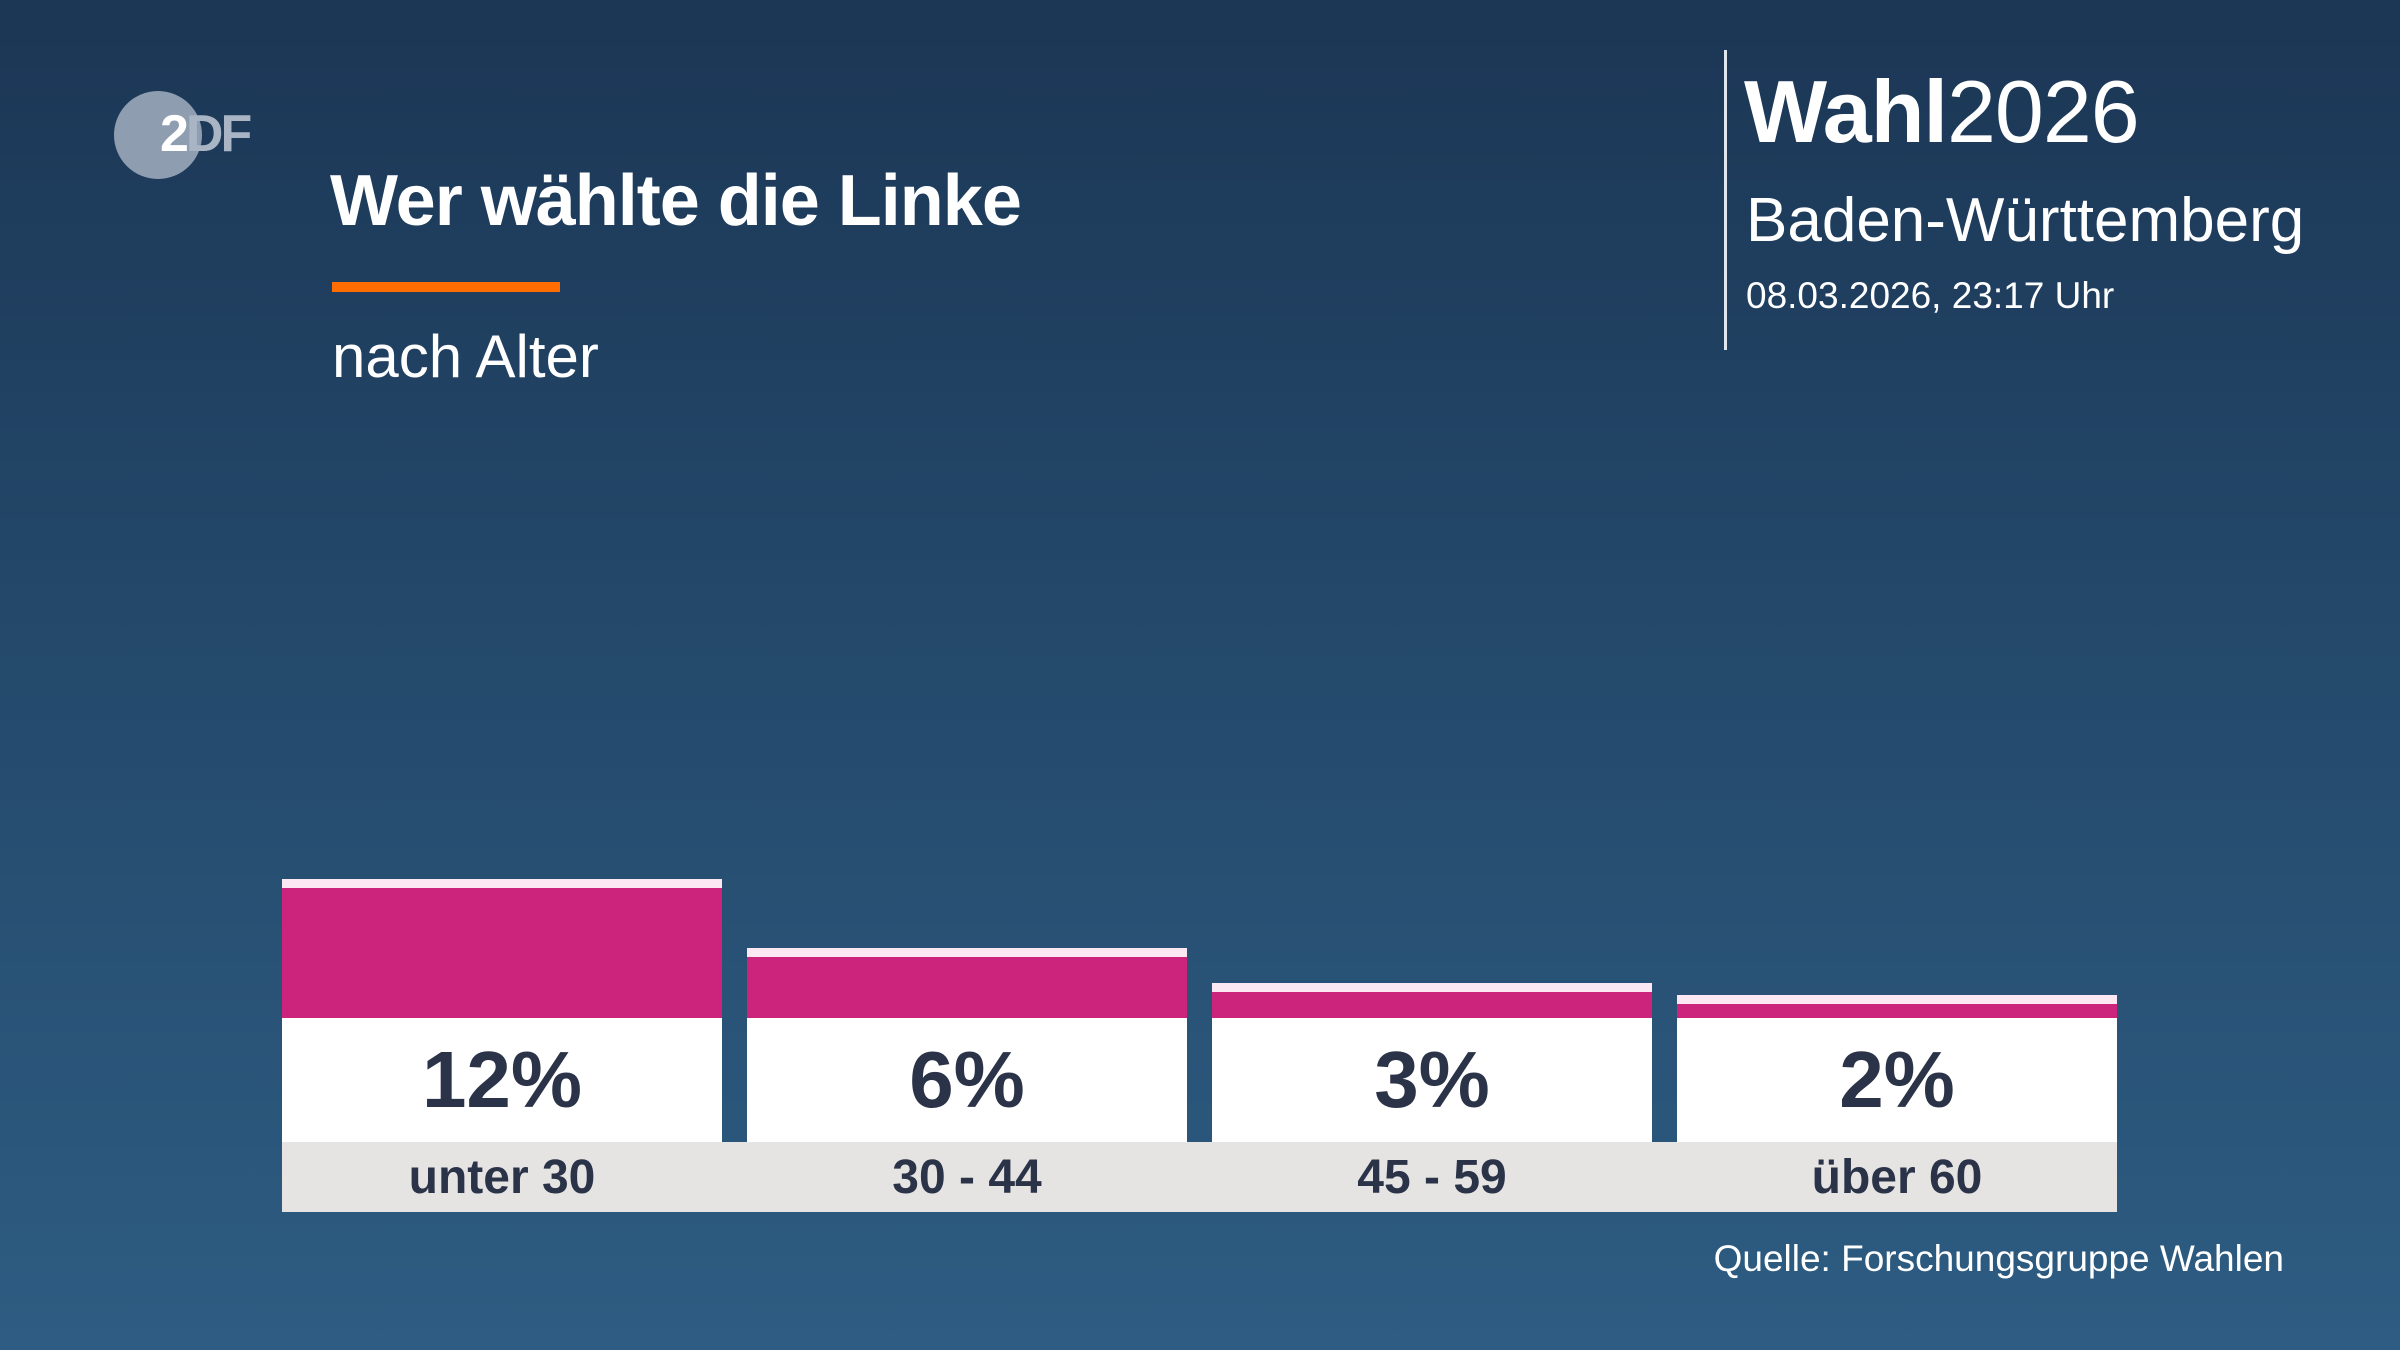 This screenshot has height=1350, width=2400. I want to click on category-label-band, so click(1199, 1177).